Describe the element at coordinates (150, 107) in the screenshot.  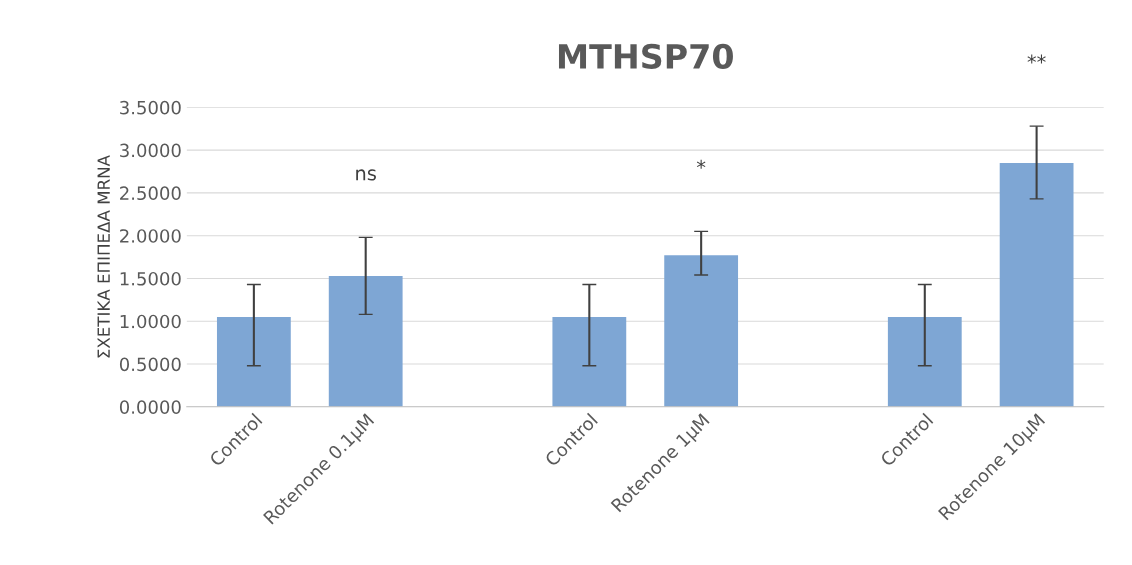
I see `y-tick-label: 3.5000` at that location.